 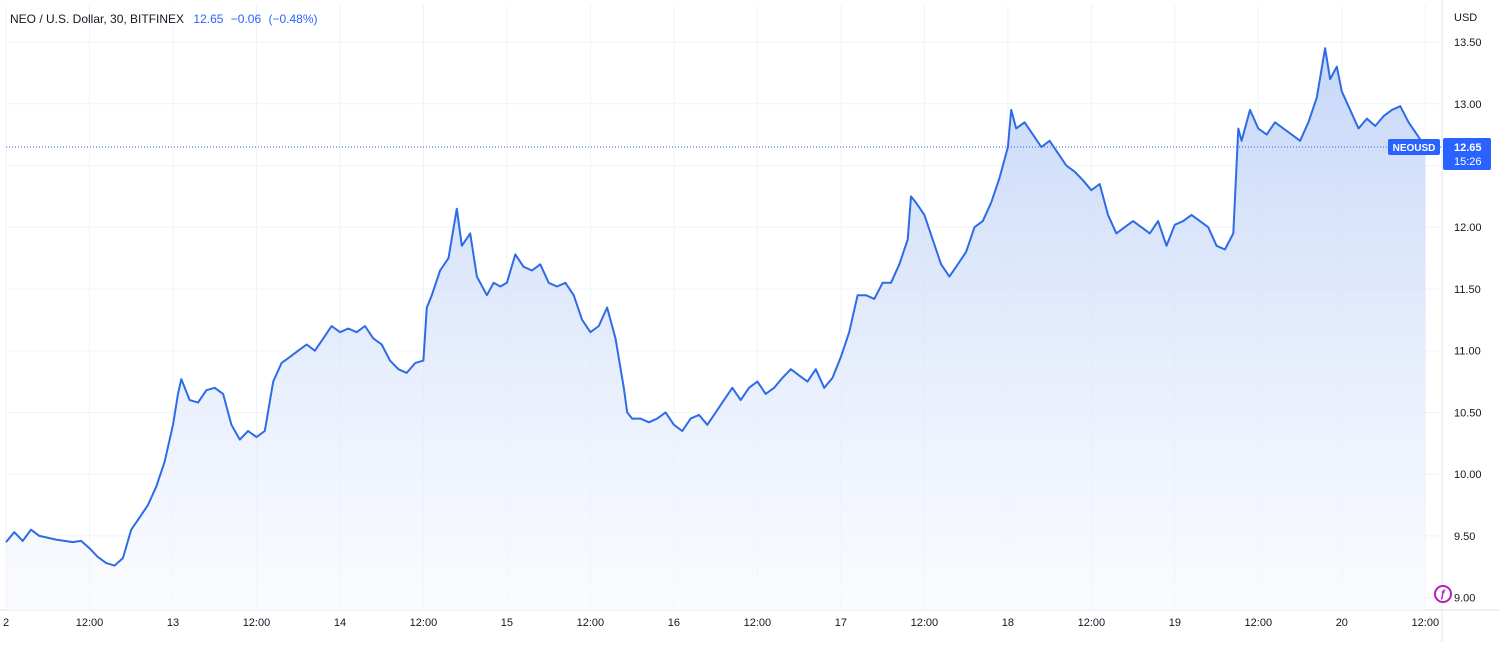 I want to click on y-tick-label: 9.50, so click(x=1464, y=537).